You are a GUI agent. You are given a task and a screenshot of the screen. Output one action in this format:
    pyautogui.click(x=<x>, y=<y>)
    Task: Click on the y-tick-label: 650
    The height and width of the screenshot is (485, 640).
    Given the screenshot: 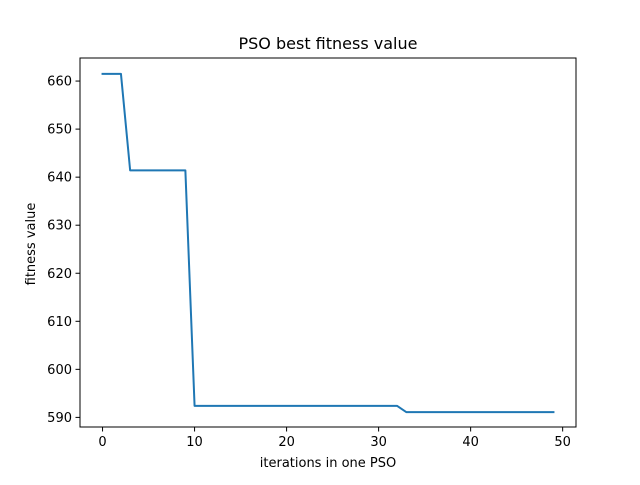 What is the action you would take?
    pyautogui.click(x=59, y=130)
    